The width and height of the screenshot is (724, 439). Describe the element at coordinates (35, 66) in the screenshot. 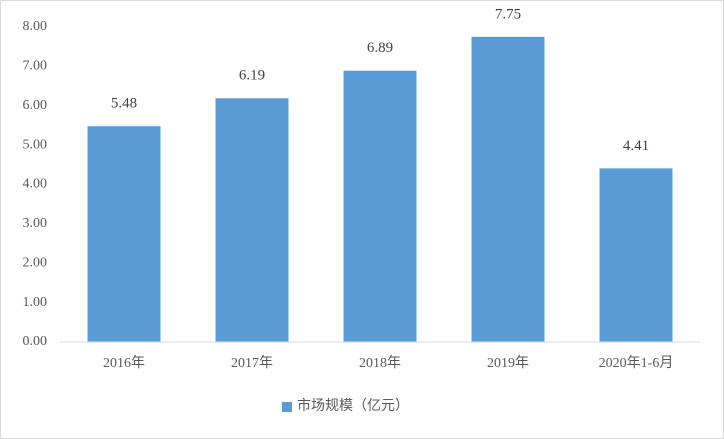

I see `y-tick-label: 7.00` at that location.